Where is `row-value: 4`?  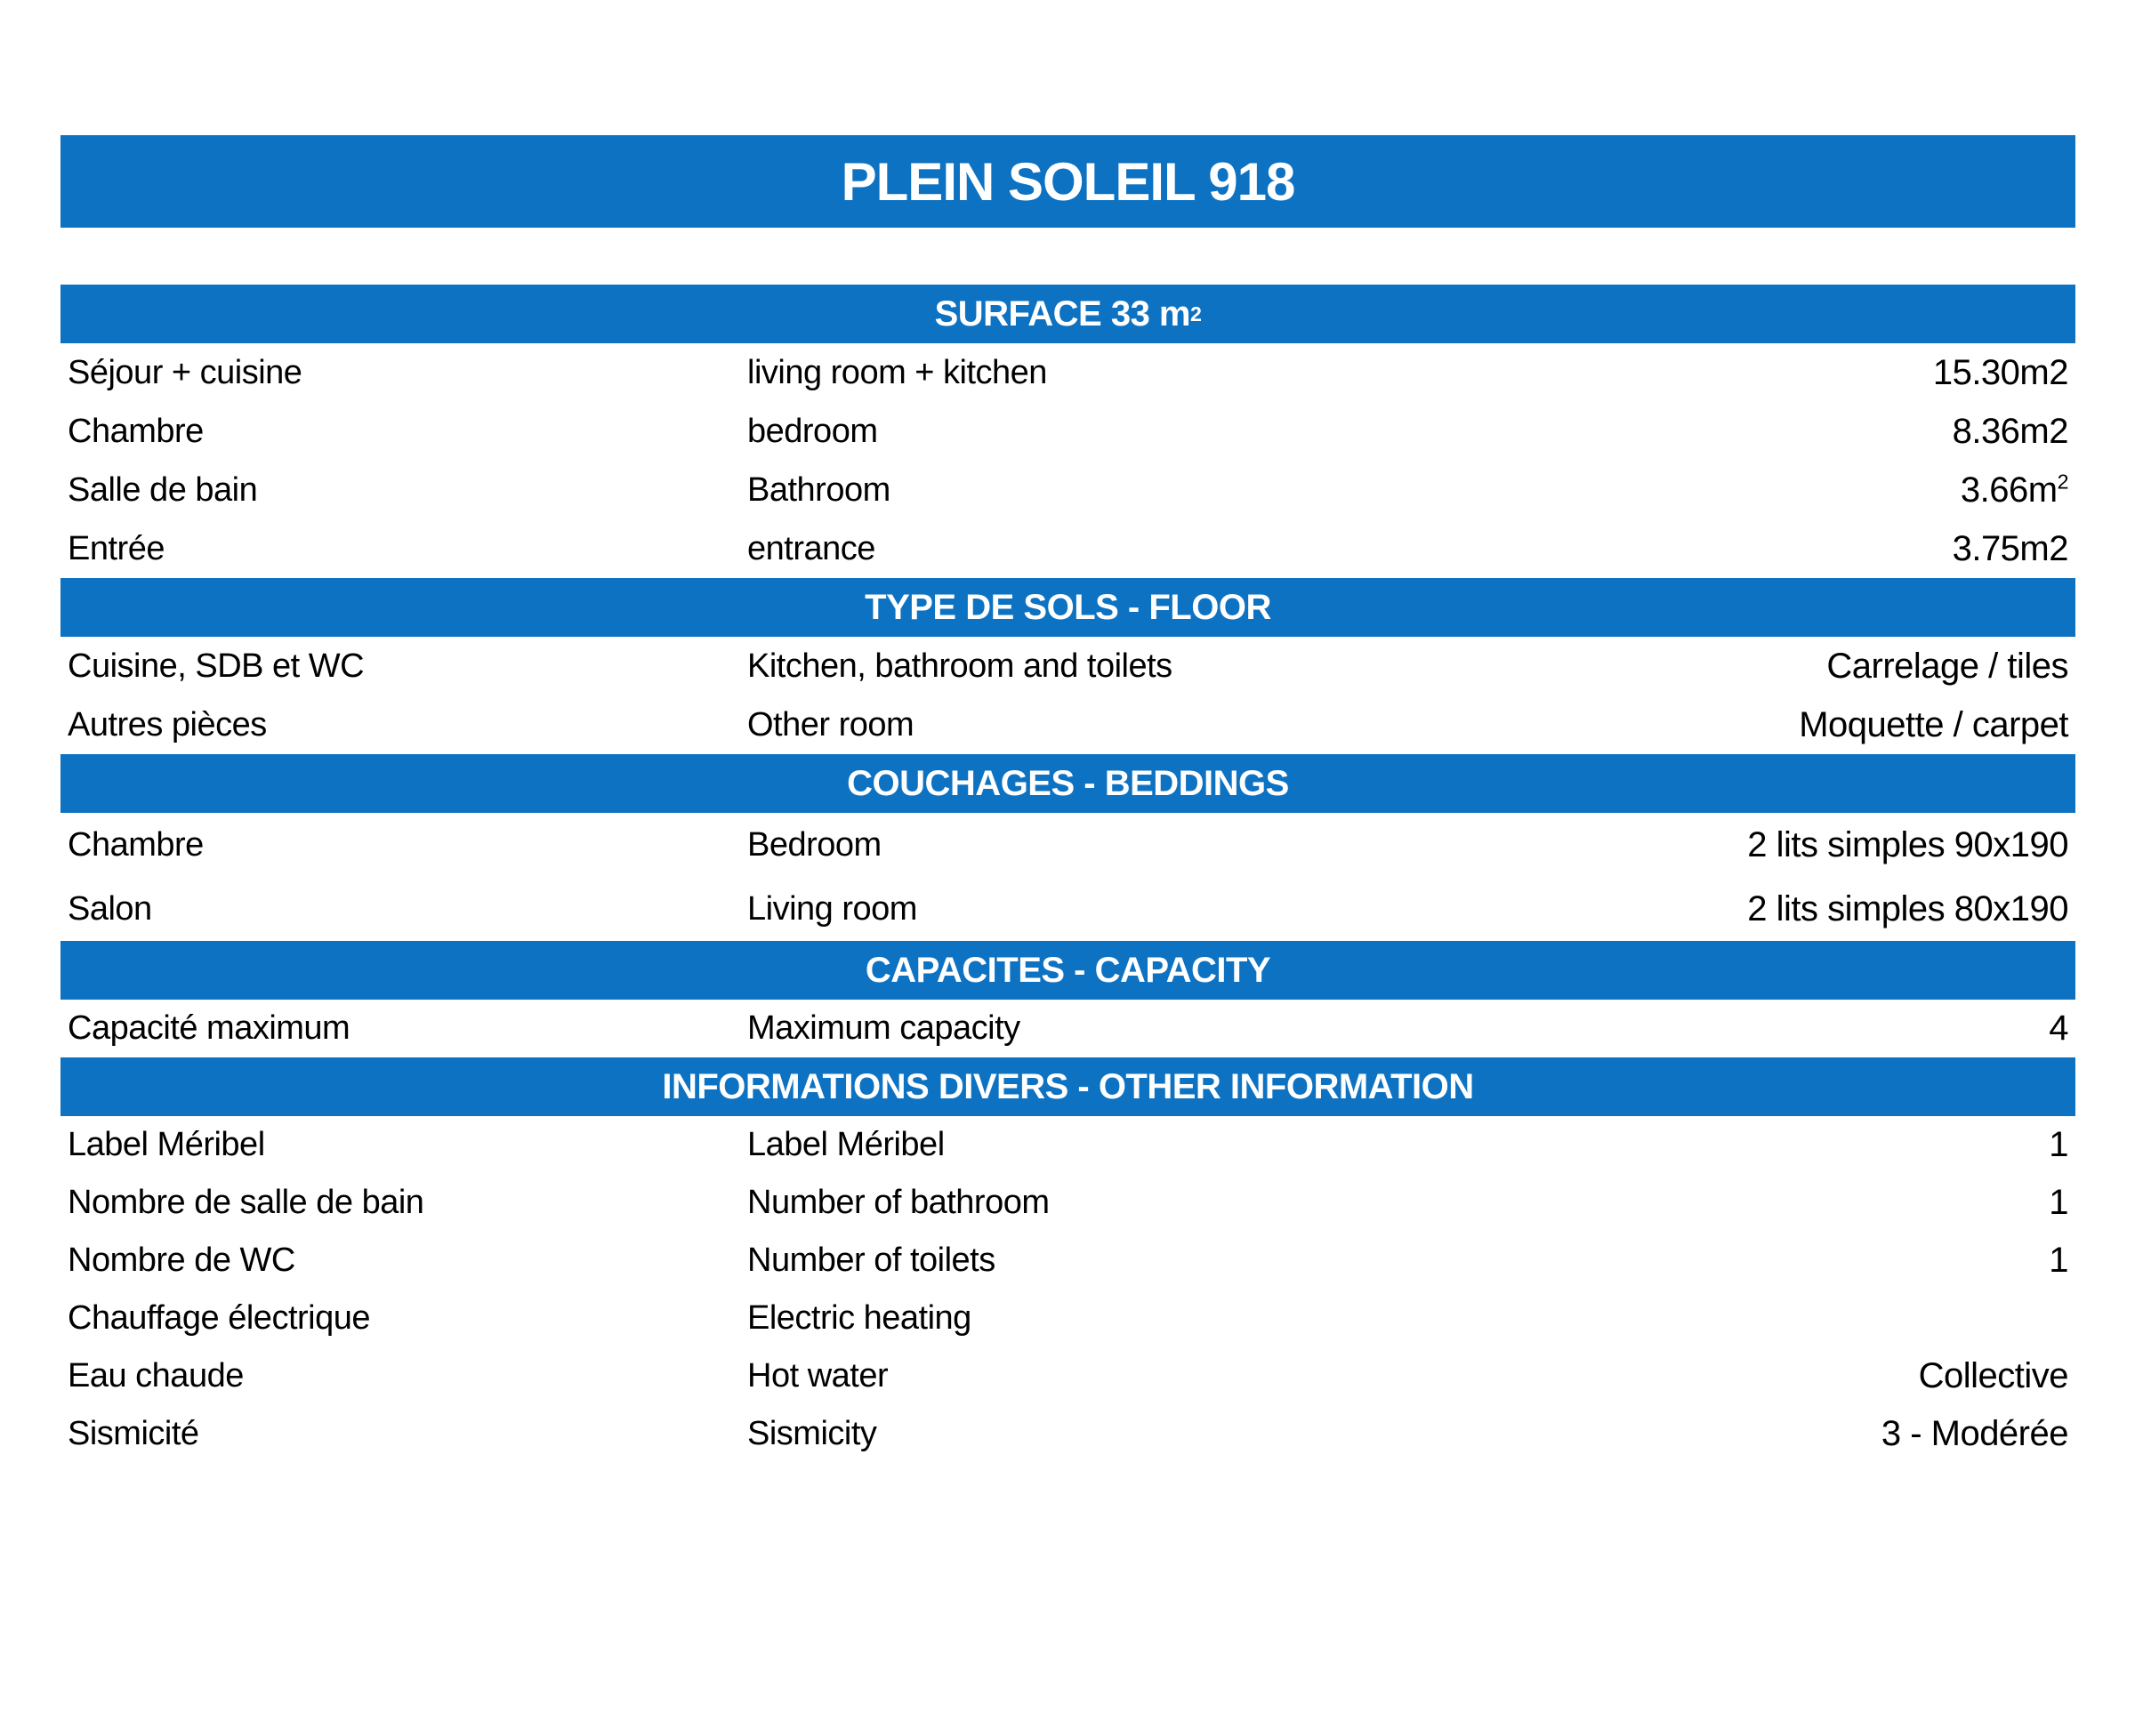
row-value: 4 is located at coordinates (2058, 1028).